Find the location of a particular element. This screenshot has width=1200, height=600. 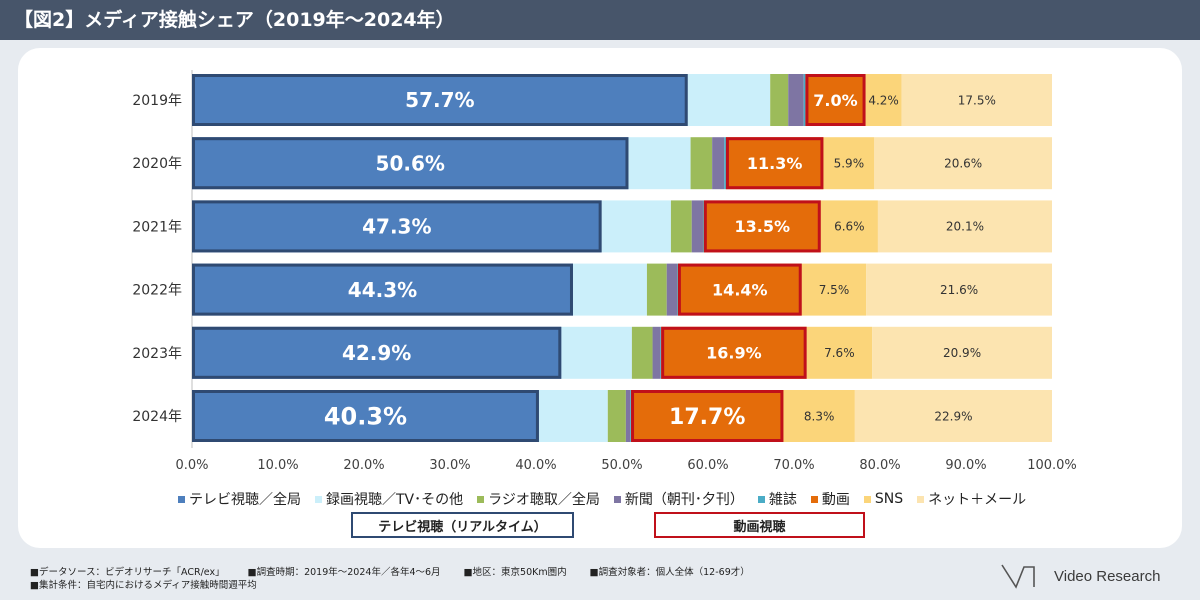

legend-item-video: 動画 is located at coordinates (830, 499).